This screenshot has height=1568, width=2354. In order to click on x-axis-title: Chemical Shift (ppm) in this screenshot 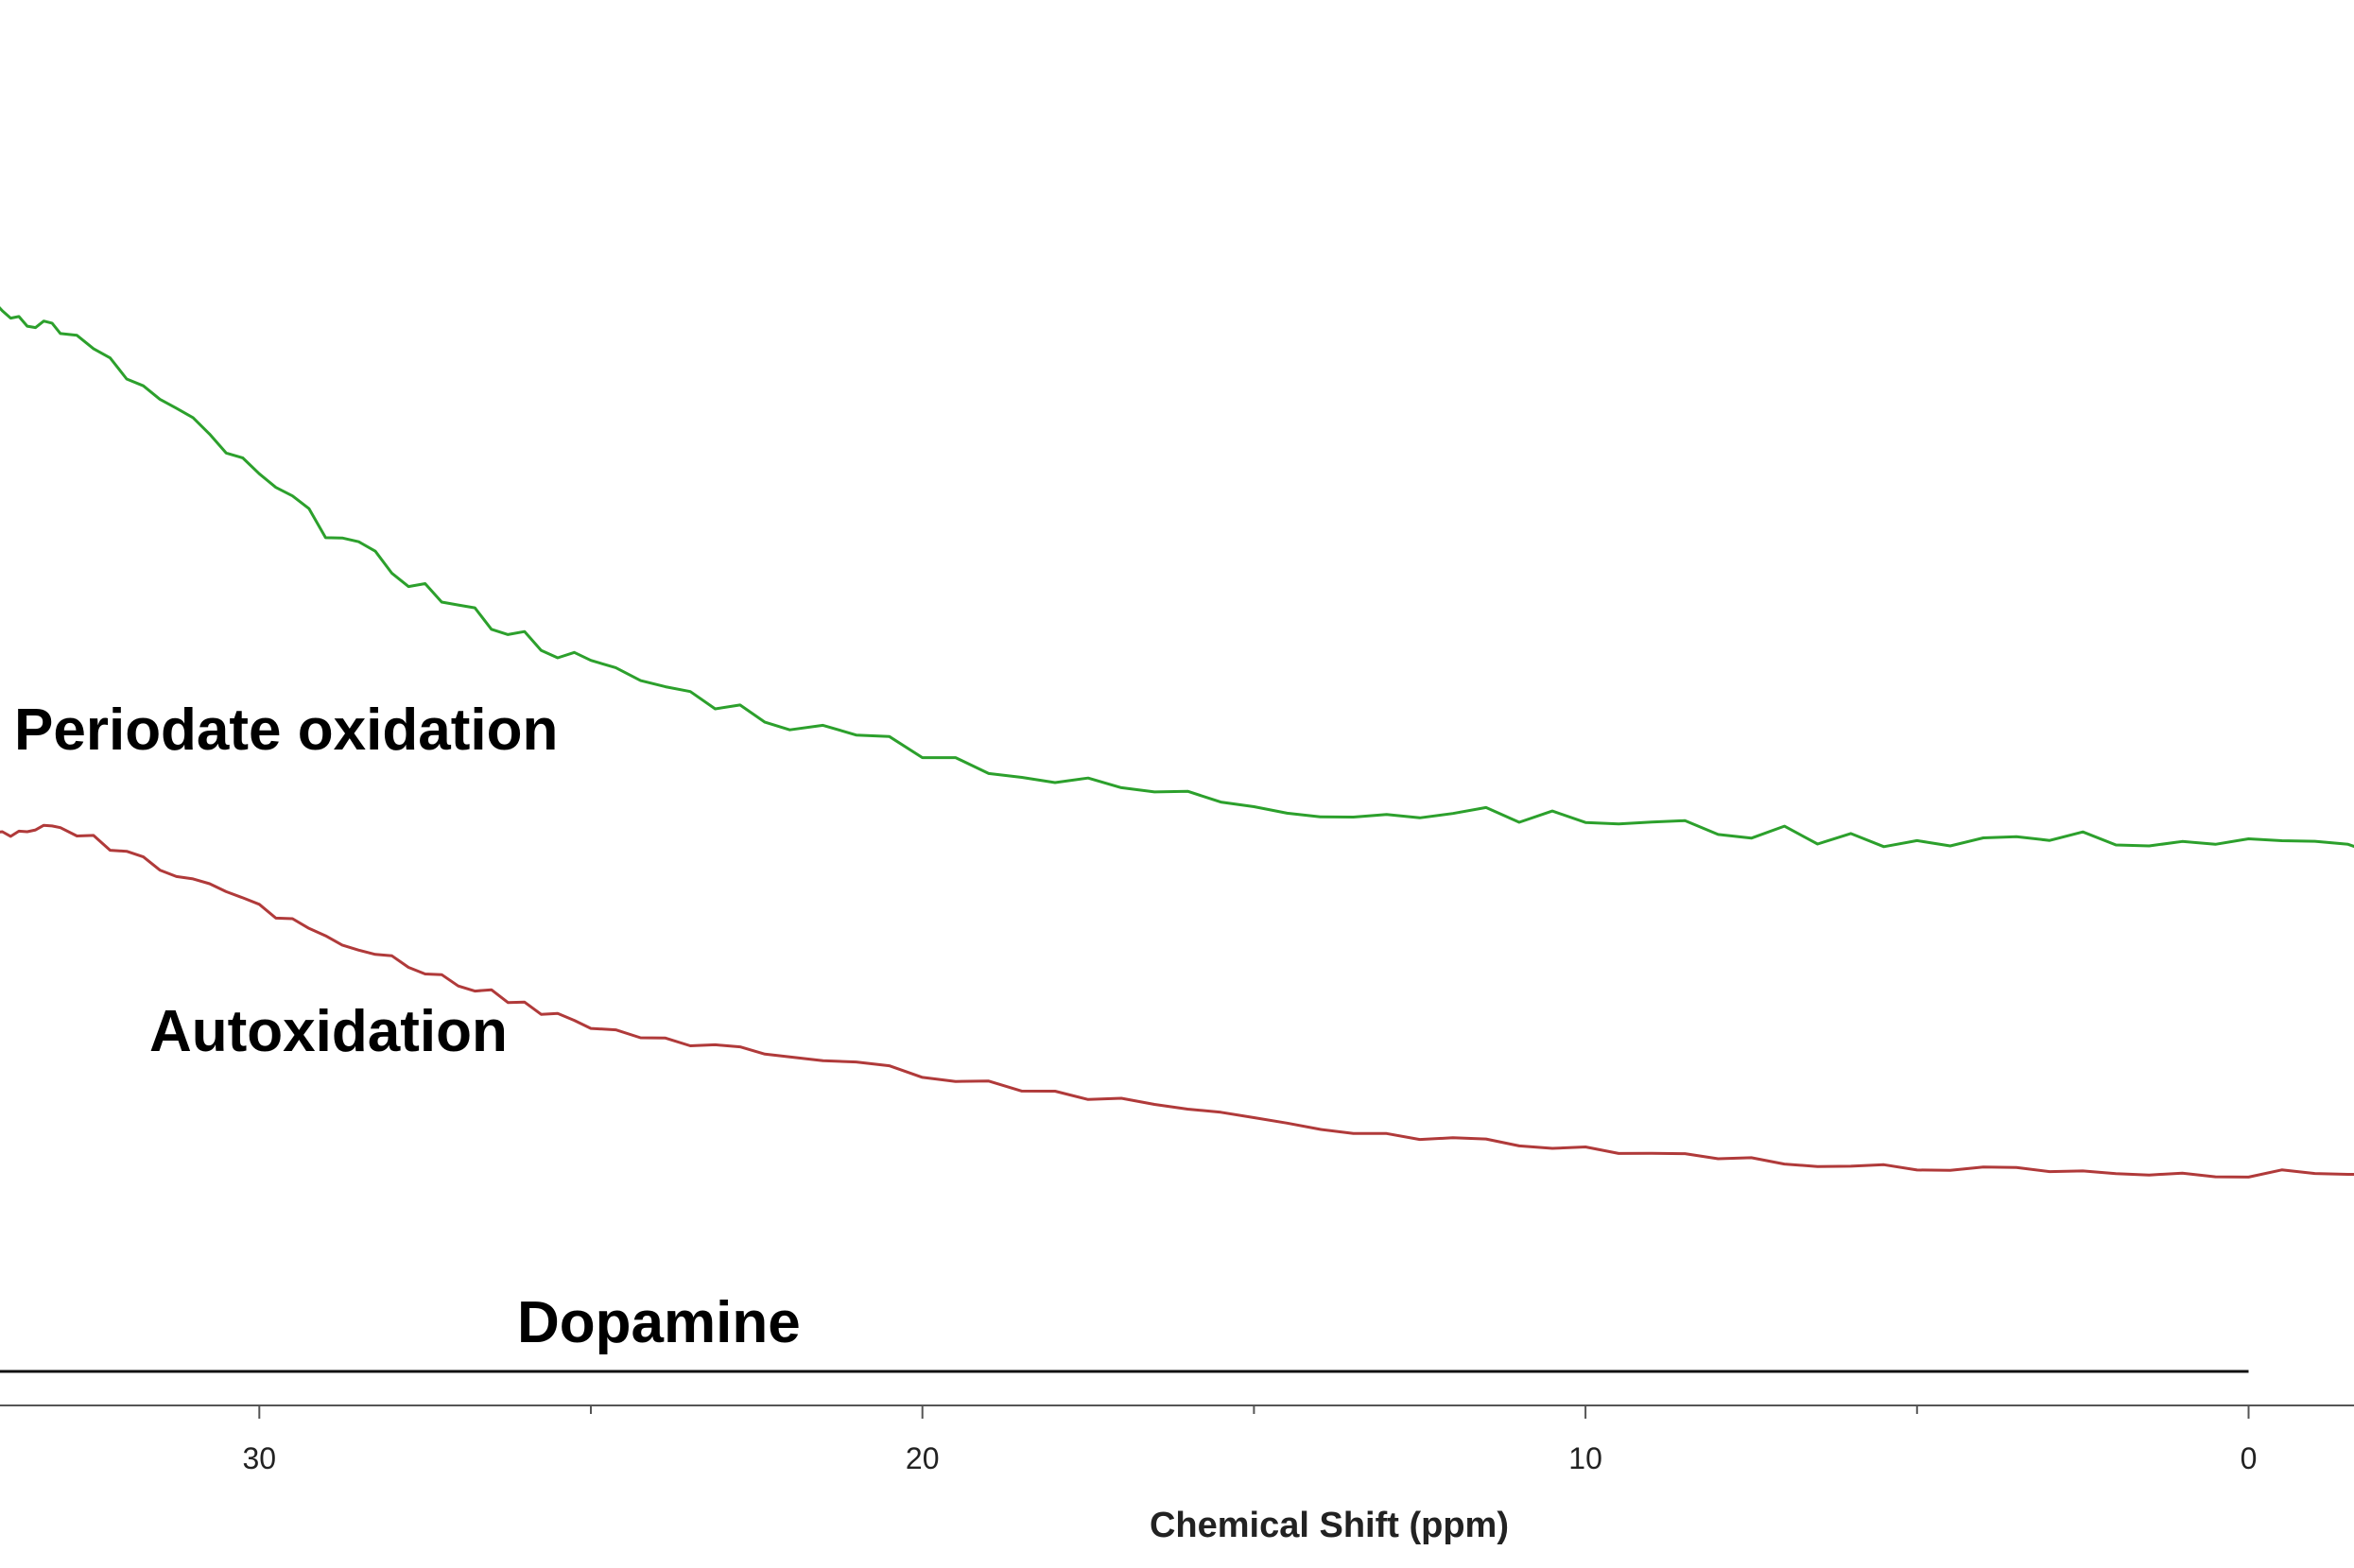, I will do `click(1330, 1525)`.